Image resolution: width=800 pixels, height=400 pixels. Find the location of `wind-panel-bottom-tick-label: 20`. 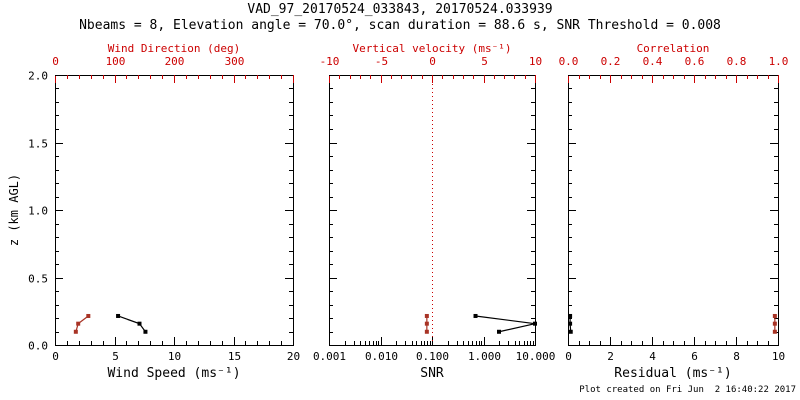

wind-panel-bottom-tick-label: 20 is located at coordinates (293, 356).